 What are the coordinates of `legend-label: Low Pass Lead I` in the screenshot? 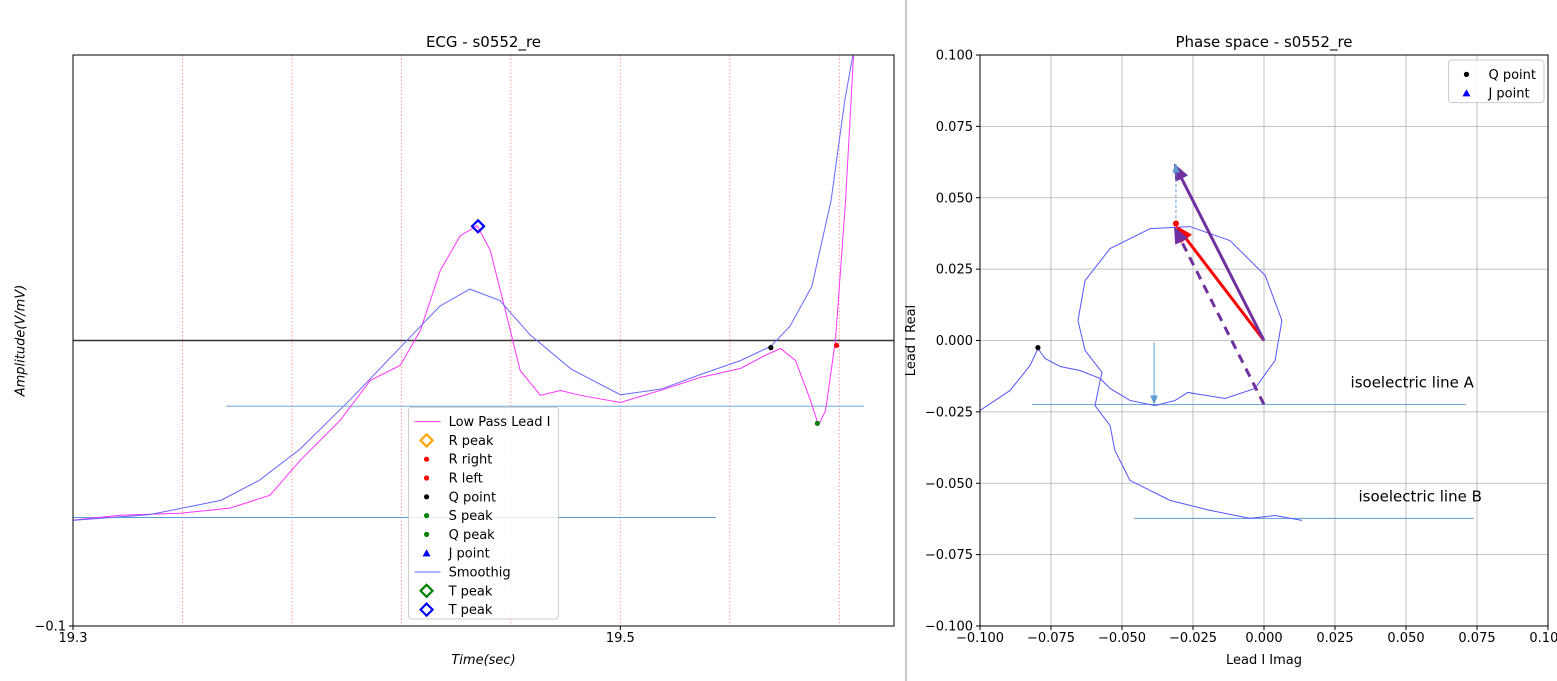 It's located at (500, 422).